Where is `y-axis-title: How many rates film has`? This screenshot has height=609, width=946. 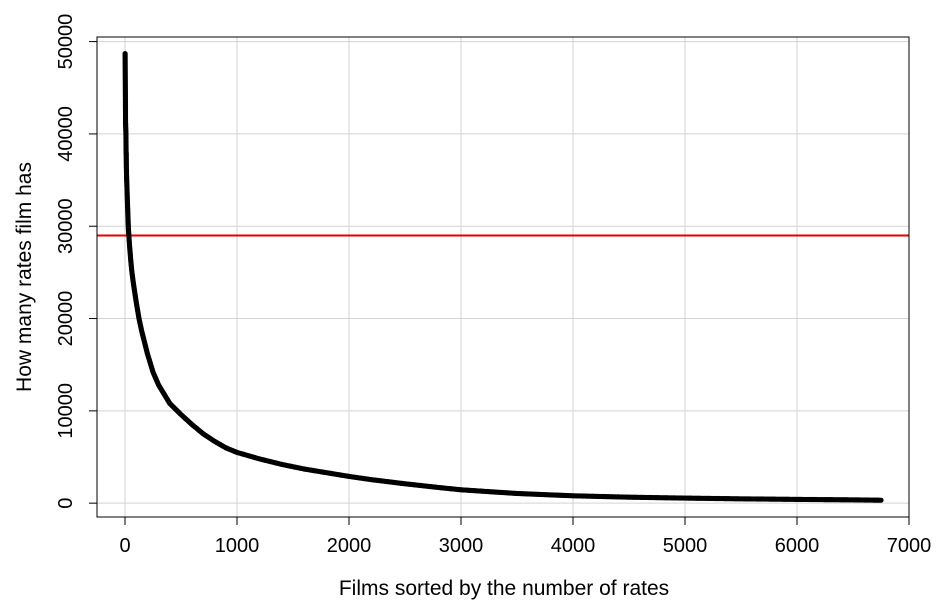 y-axis-title: How many rates film has is located at coordinates (24, 277).